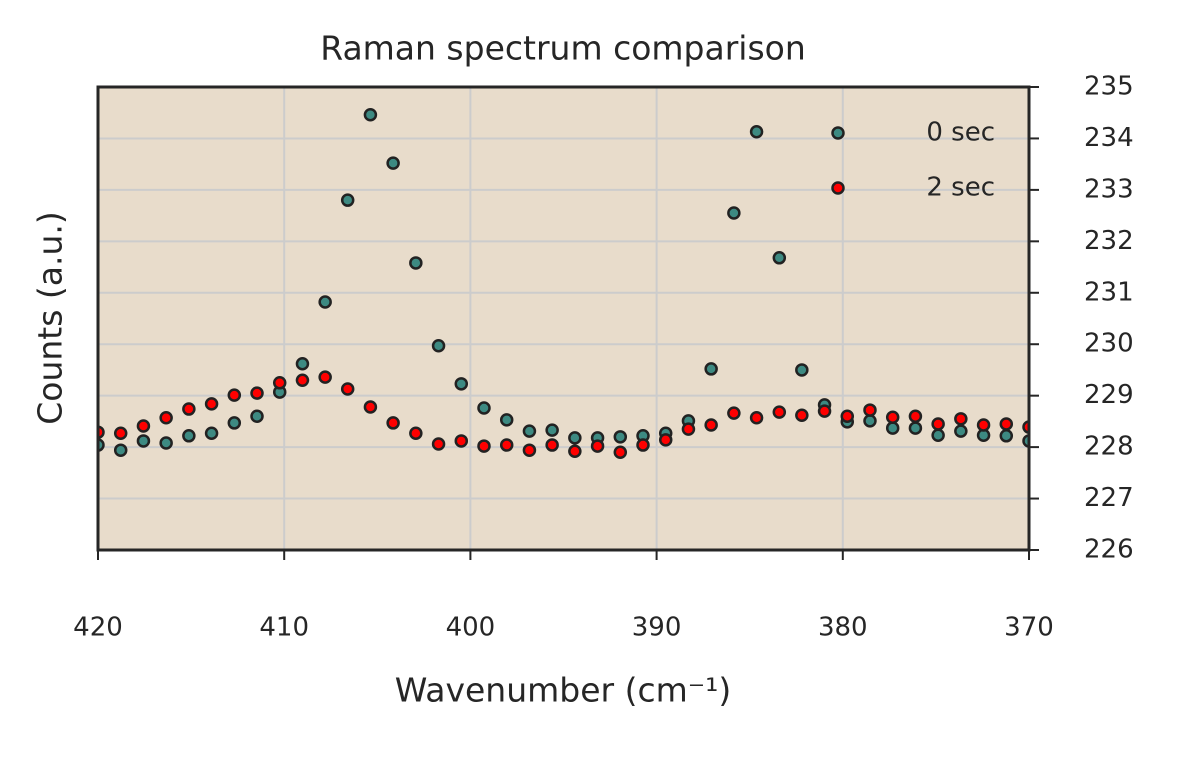  Describe the element at coordinates (960, 188) in the screenshot. I see `legend-label: 2 sec` at that location.